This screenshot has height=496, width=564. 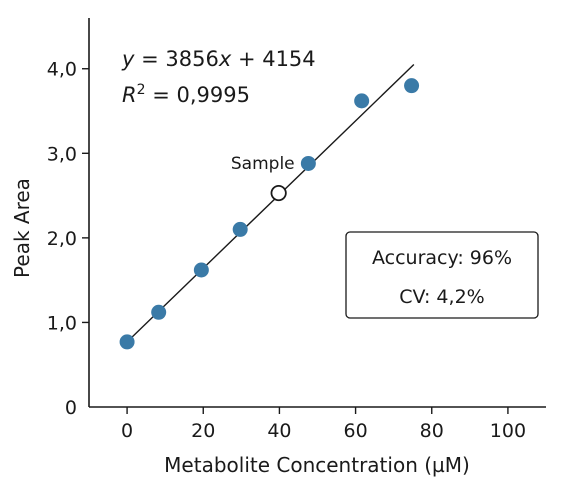 What do you see at coordinates (442, 258) in the screenshot?
I see `accuracy-text: Accuracy: 96%` at bounding box center [442, 258].